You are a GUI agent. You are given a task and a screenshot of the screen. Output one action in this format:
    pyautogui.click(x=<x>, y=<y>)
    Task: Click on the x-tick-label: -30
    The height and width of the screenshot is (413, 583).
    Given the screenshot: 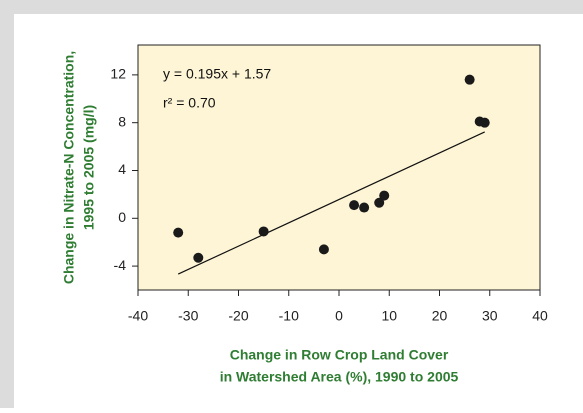 What is the action you would take?
    pyautogui.click(x=188, y=316)
    